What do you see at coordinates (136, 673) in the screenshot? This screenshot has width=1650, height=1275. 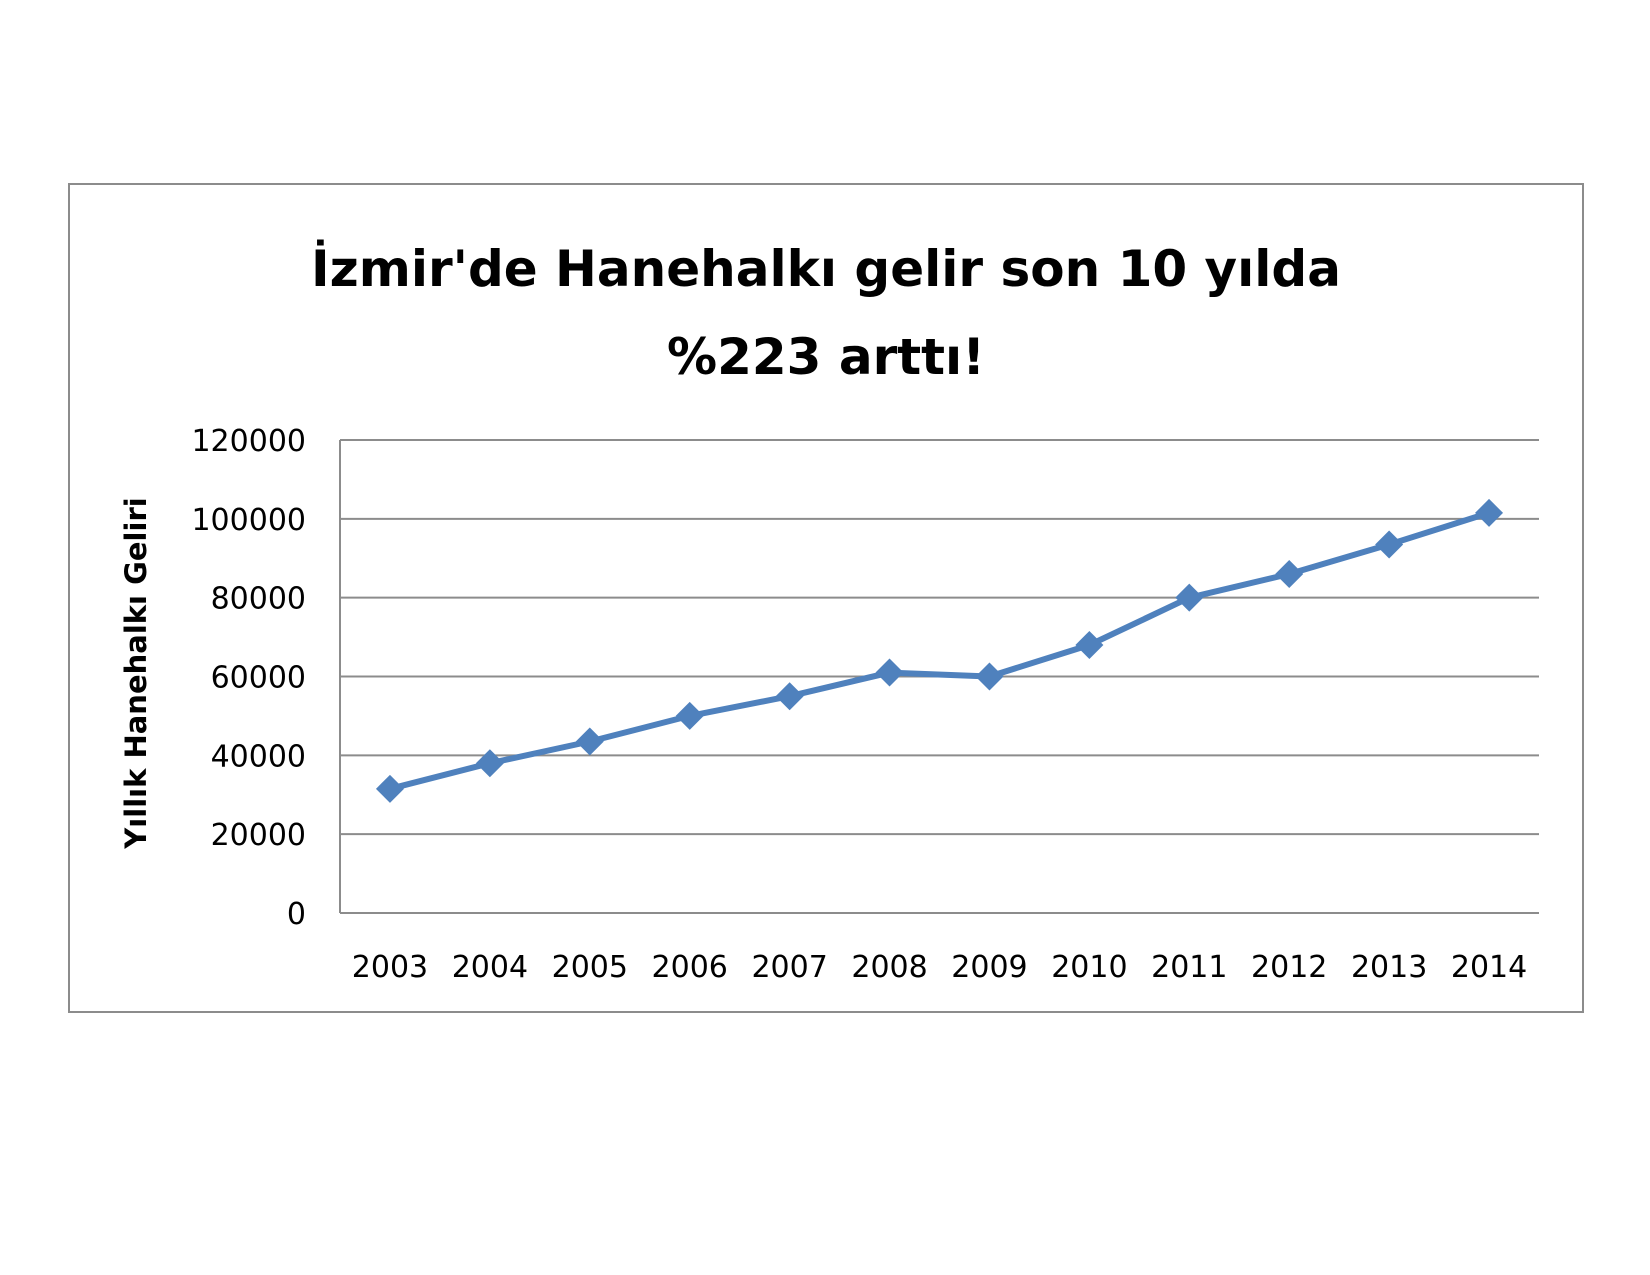 I see `y-axis-title: Yıllık Hanehalkı Geliri` at bounding box center [136, 673].